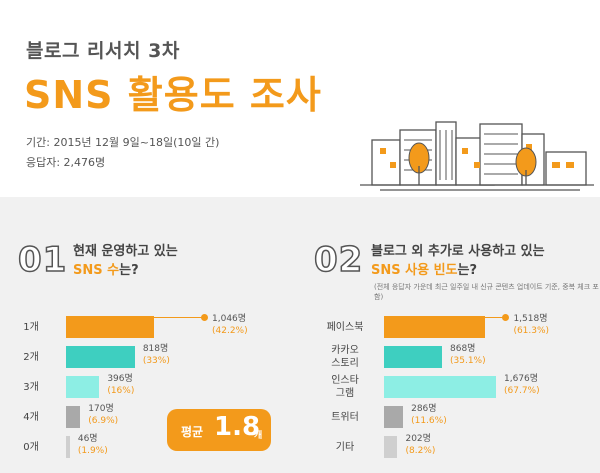 The image size is (600, 473). I want to click on question2-line1: 블로그 외 추가로 사용하고 있는, so click(458, 251).